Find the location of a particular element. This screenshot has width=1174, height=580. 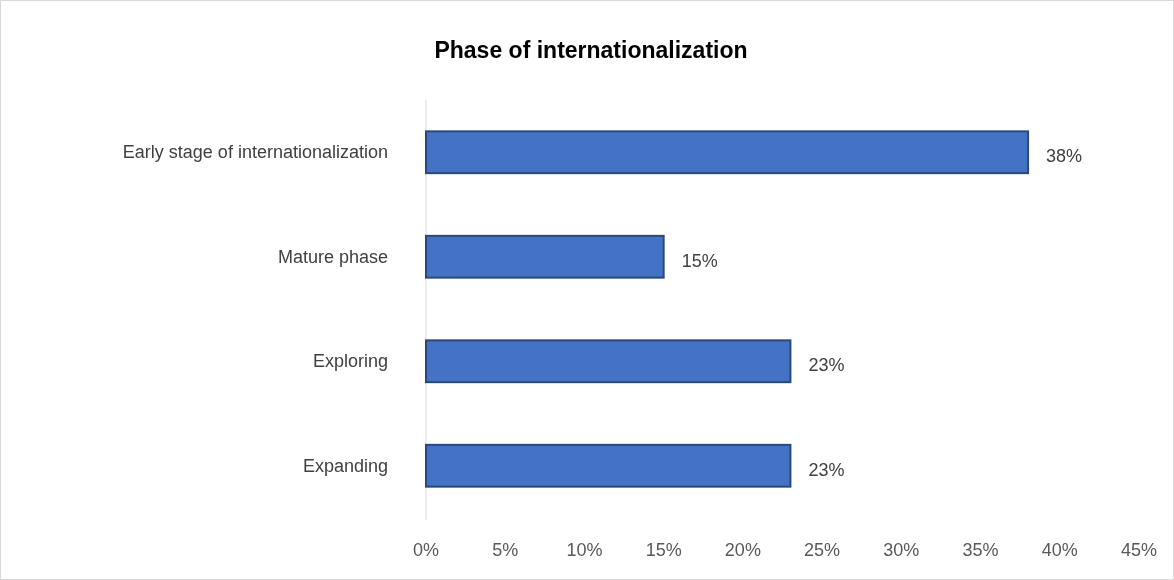

y-tick-label: Exploring is located at coordinates (350, 361).